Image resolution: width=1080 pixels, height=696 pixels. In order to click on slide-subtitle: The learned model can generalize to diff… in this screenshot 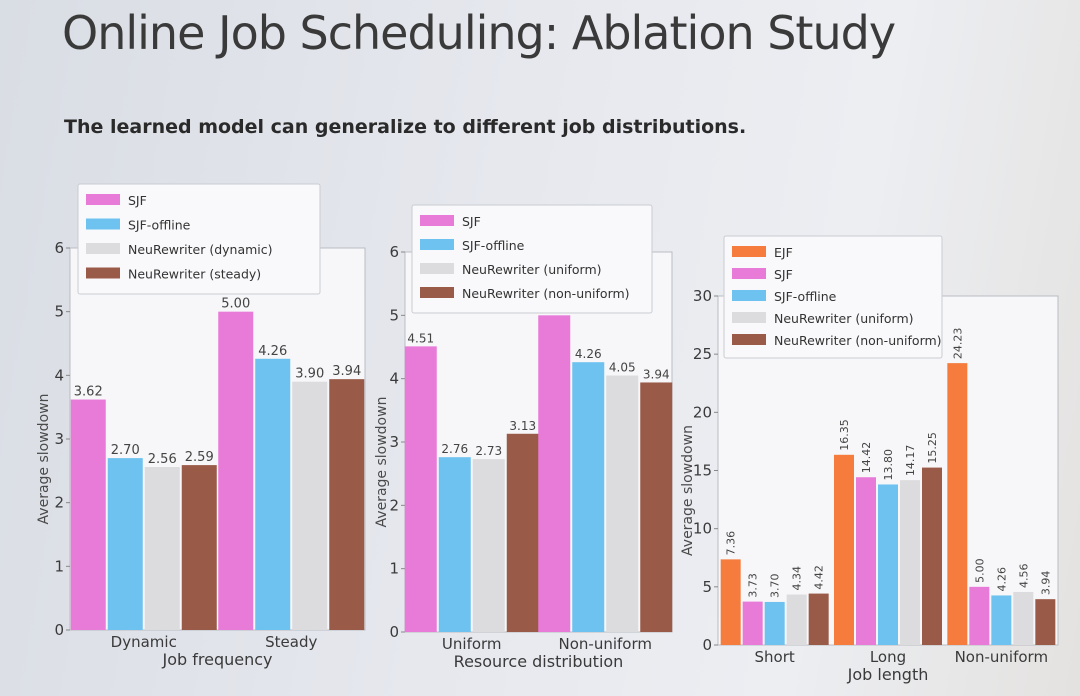, I will do `click(405, 127)`.